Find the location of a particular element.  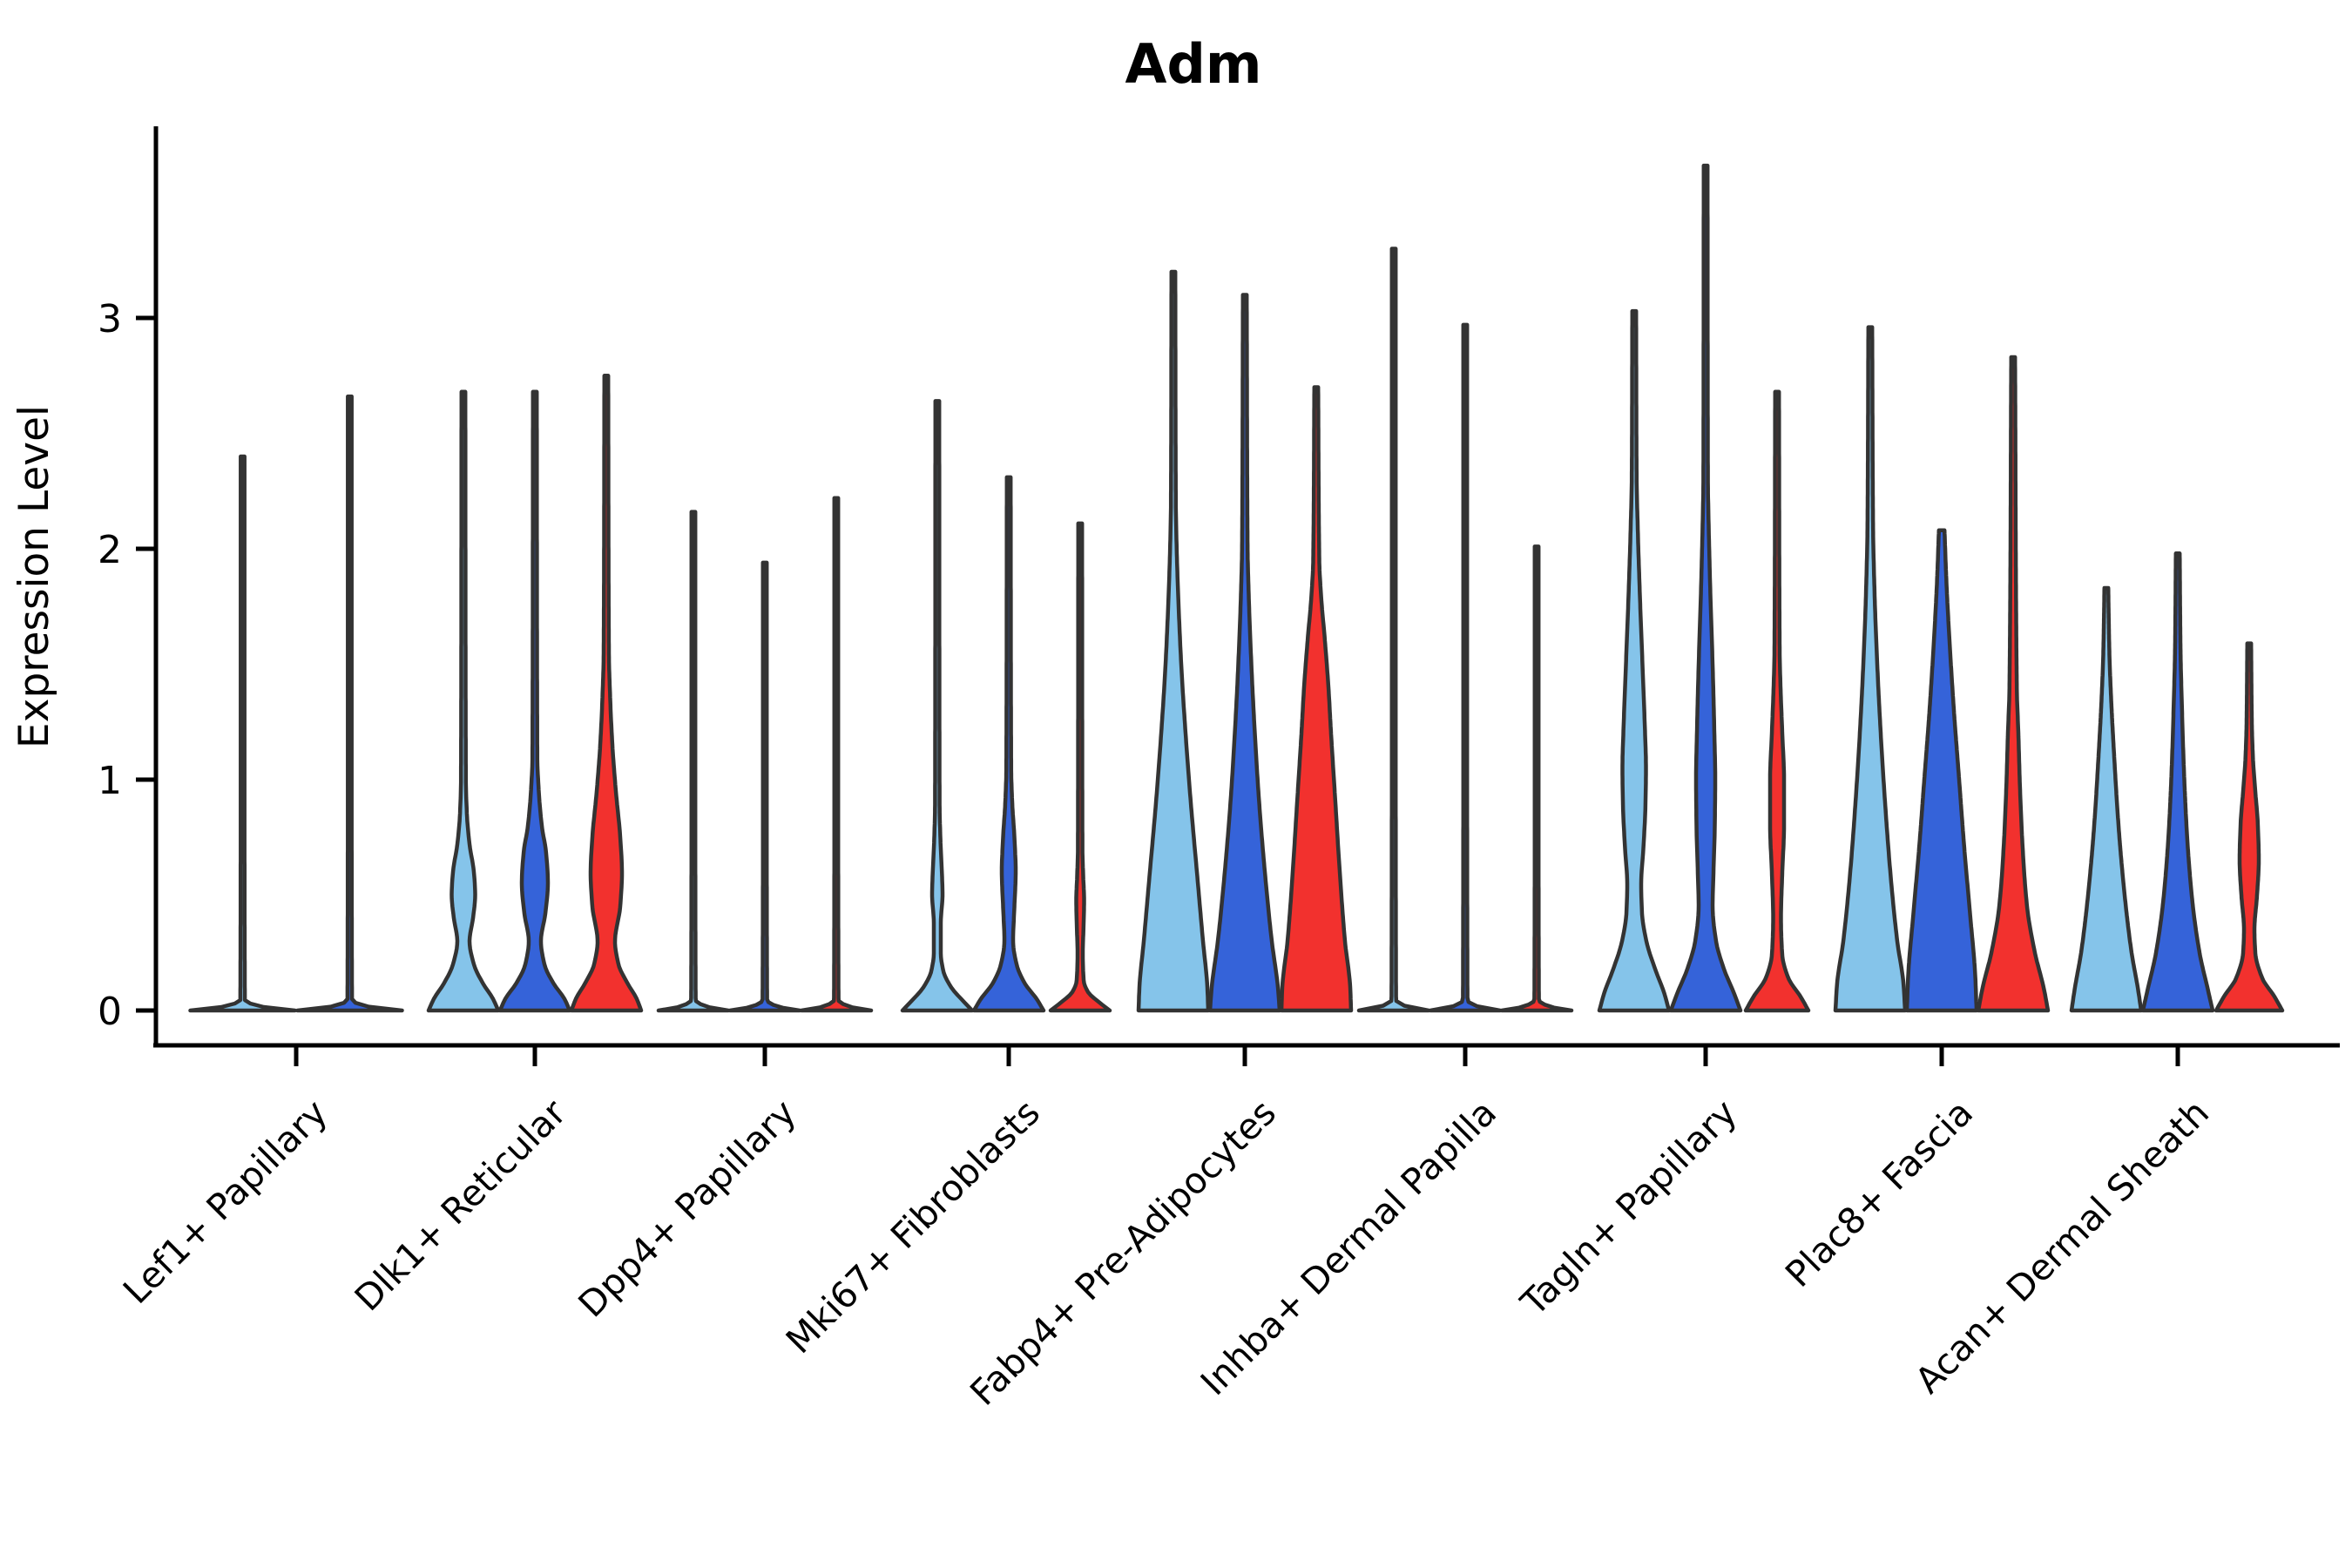

x-tick-label: Dlk1+ Reticular is located at coordinates (460, 1205).